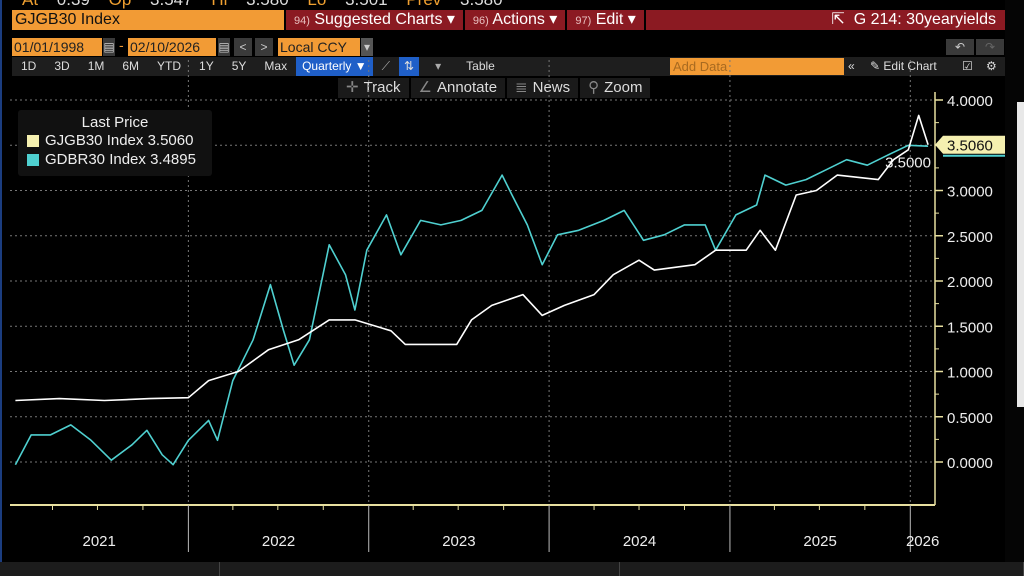  I want to click on menu-number: 96), so click(480, 21).